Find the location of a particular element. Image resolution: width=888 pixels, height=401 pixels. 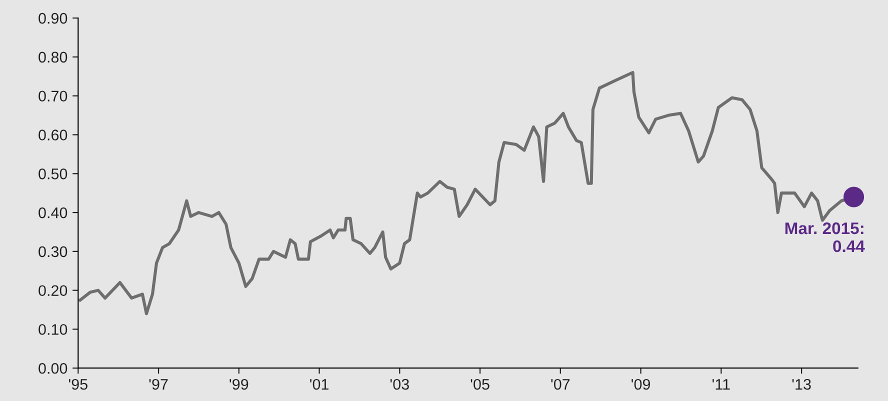

y-tick-label: 0.80 is located at coordinates (53, 57).